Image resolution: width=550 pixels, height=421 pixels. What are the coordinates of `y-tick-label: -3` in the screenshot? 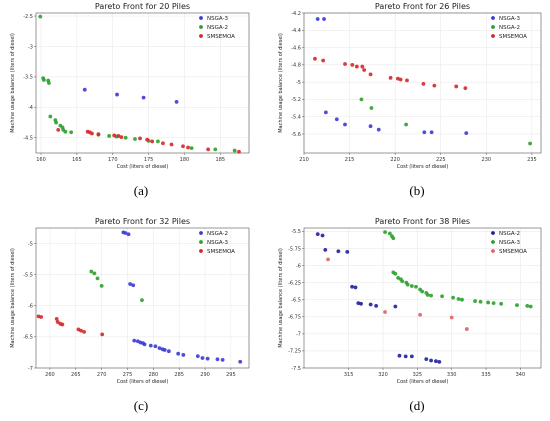 It's located at (30, 47).